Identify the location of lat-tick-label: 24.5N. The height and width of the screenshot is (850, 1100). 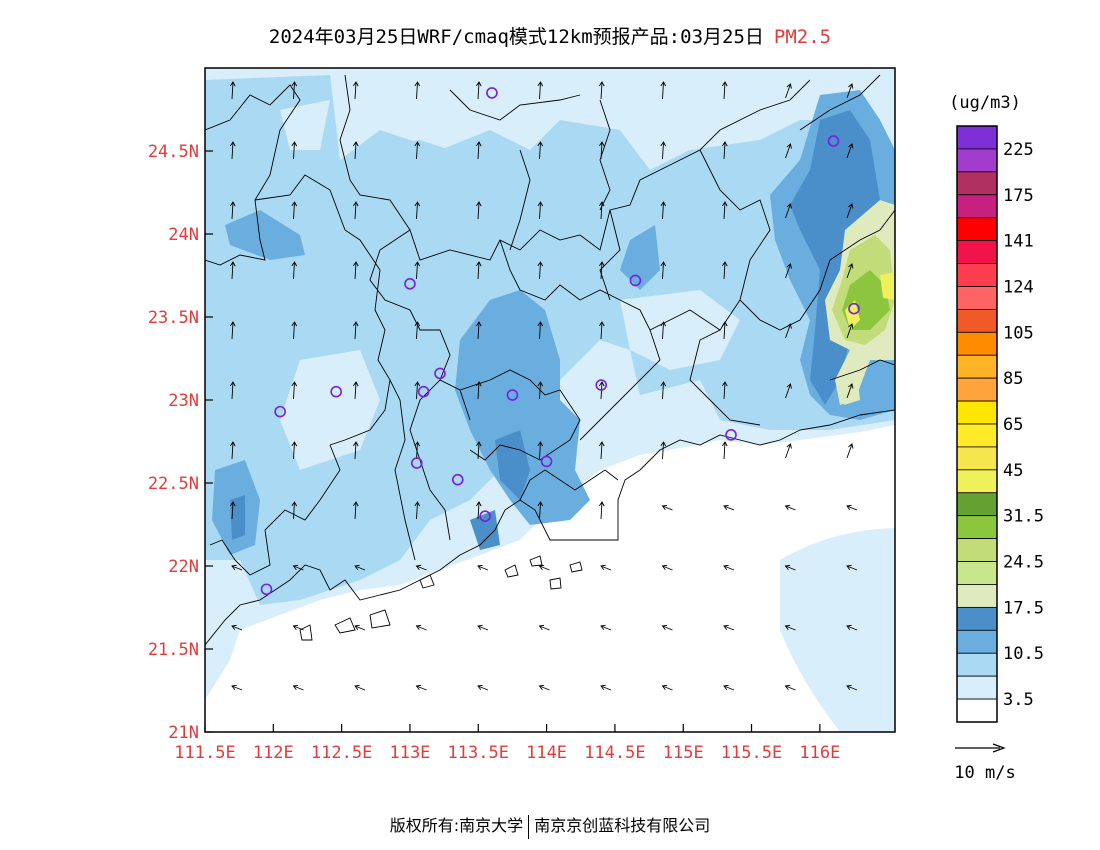
(173, 152).